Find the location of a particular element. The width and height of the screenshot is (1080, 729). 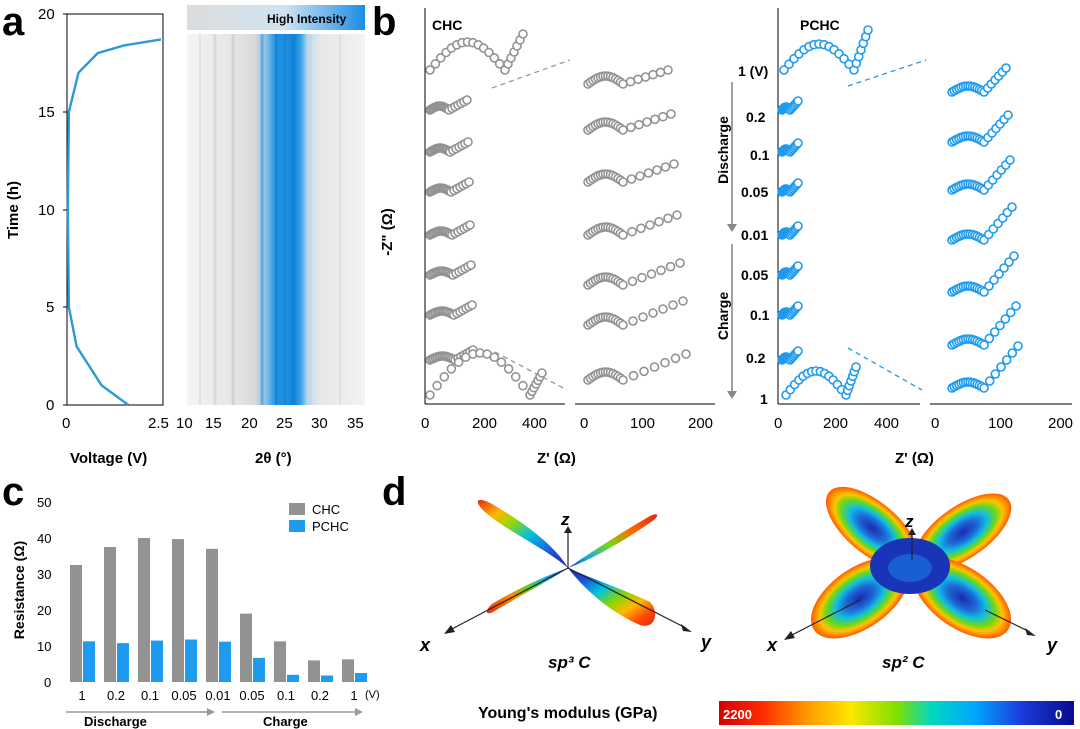

chc-tick-200a: 200 is located at coordinates (484, 423).